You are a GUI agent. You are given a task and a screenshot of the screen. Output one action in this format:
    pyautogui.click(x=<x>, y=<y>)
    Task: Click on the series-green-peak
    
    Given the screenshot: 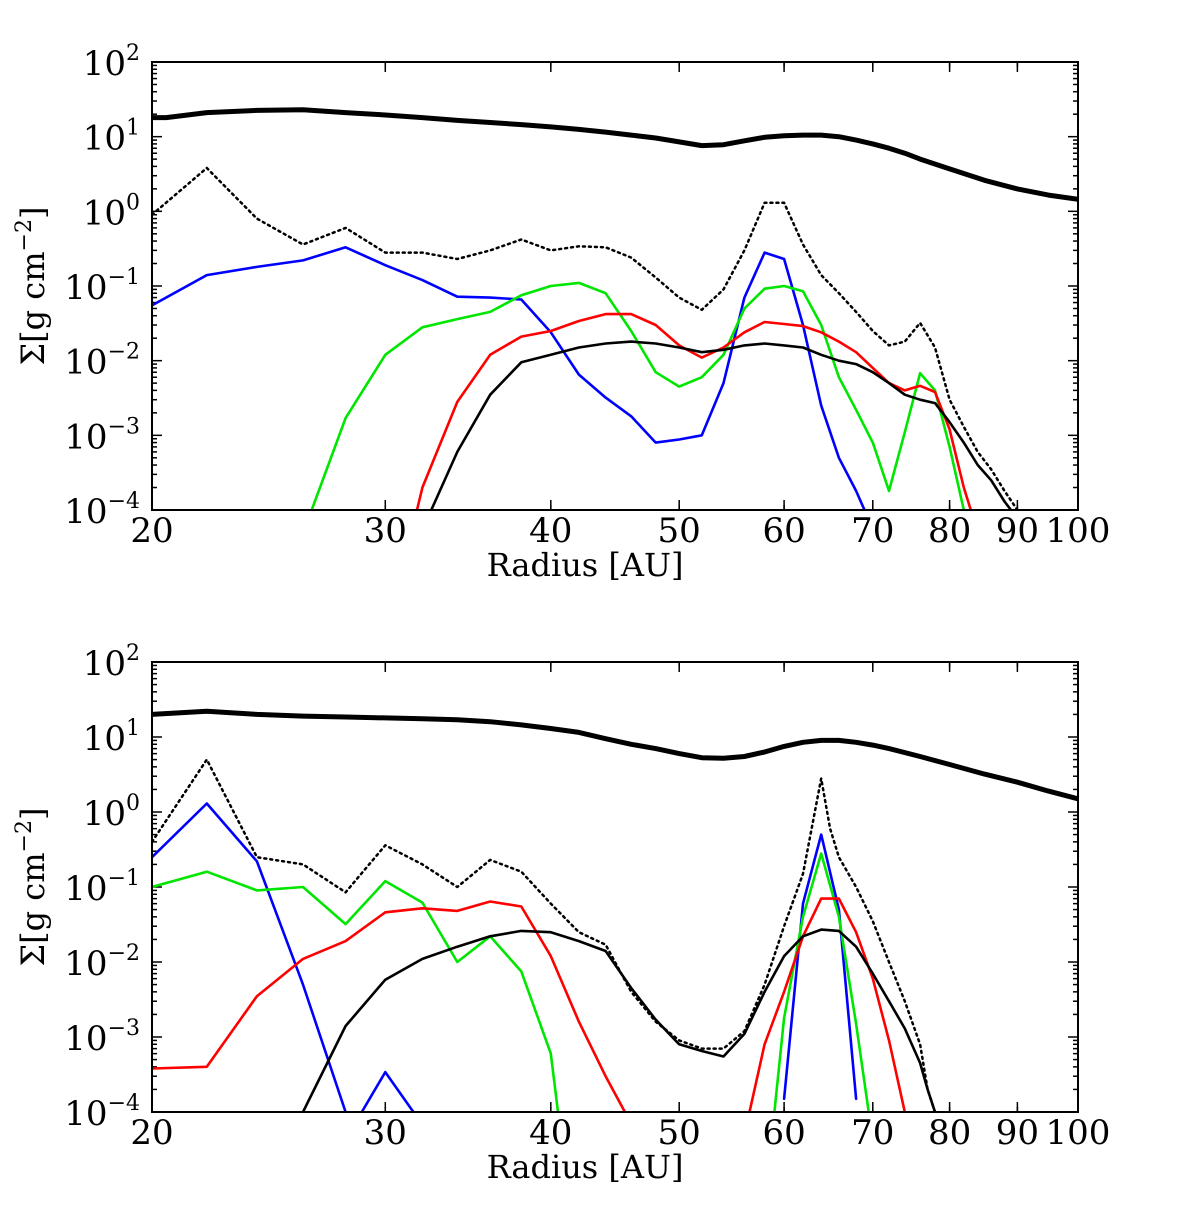 What is the action you would take?
    pyautogui.click(x=821, y=982)
    